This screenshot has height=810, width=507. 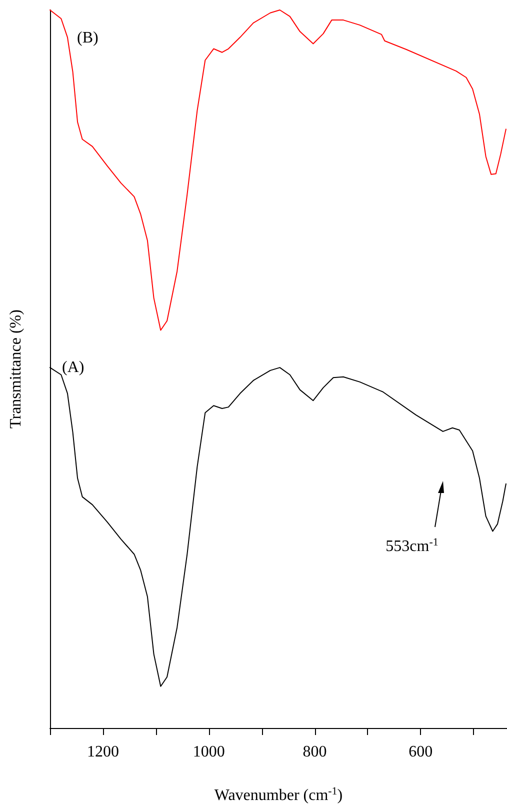 What do you see at coordinates (87, 38) in the screenshot?
I see `series-label: (B)` at bounding box center [87, 38].